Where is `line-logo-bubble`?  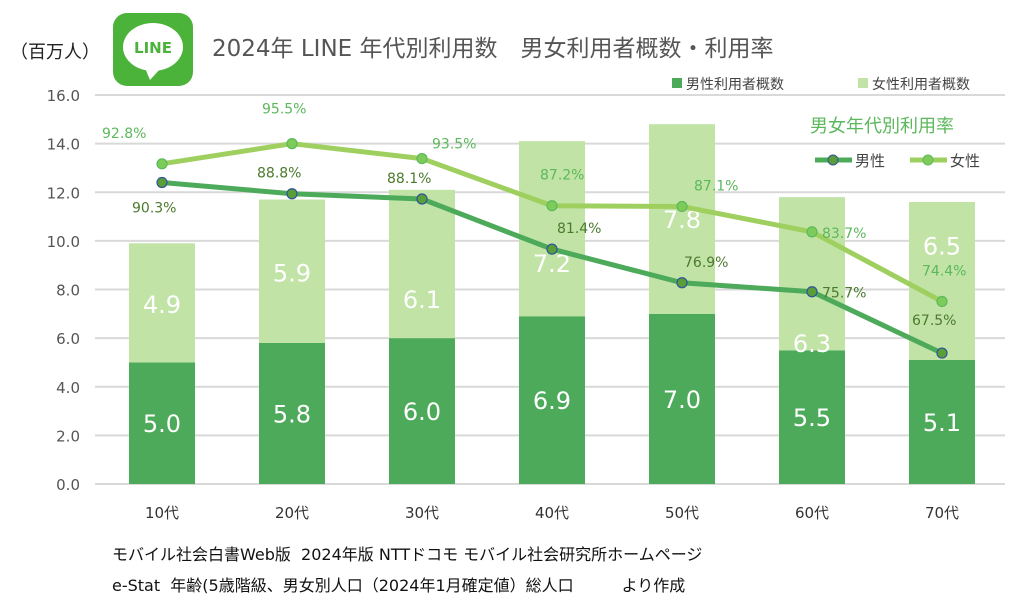
line-logo-bubble is located at coordinates (153, 47).